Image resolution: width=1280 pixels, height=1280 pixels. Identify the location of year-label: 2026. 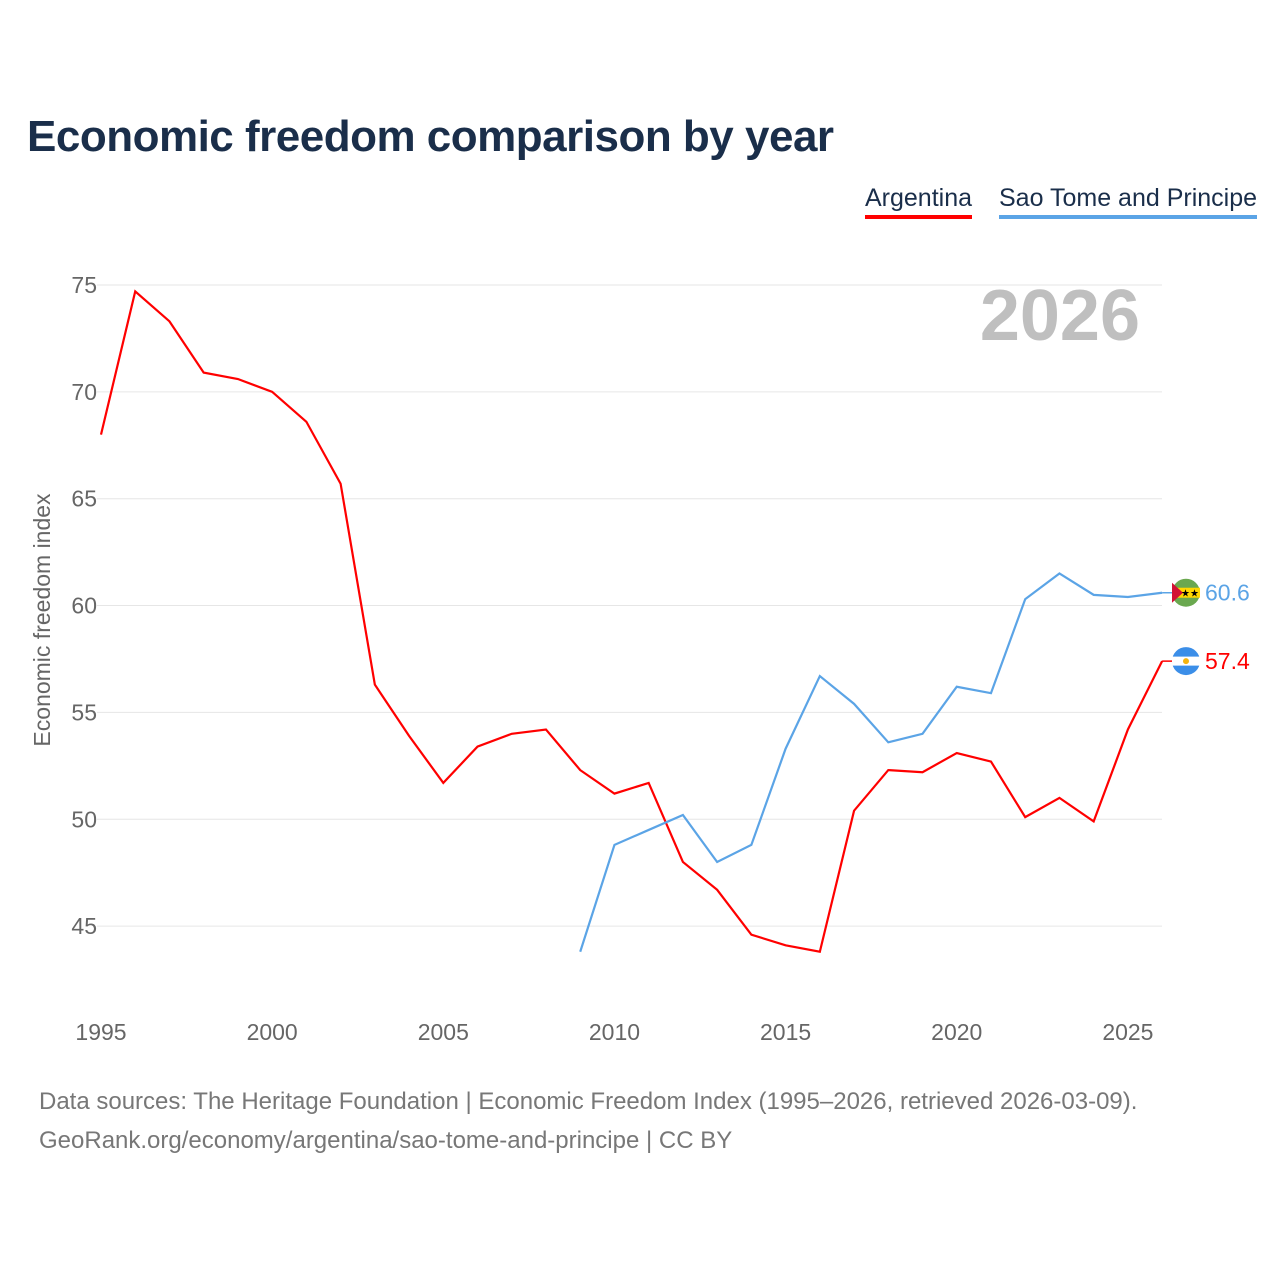
(1060, 316).